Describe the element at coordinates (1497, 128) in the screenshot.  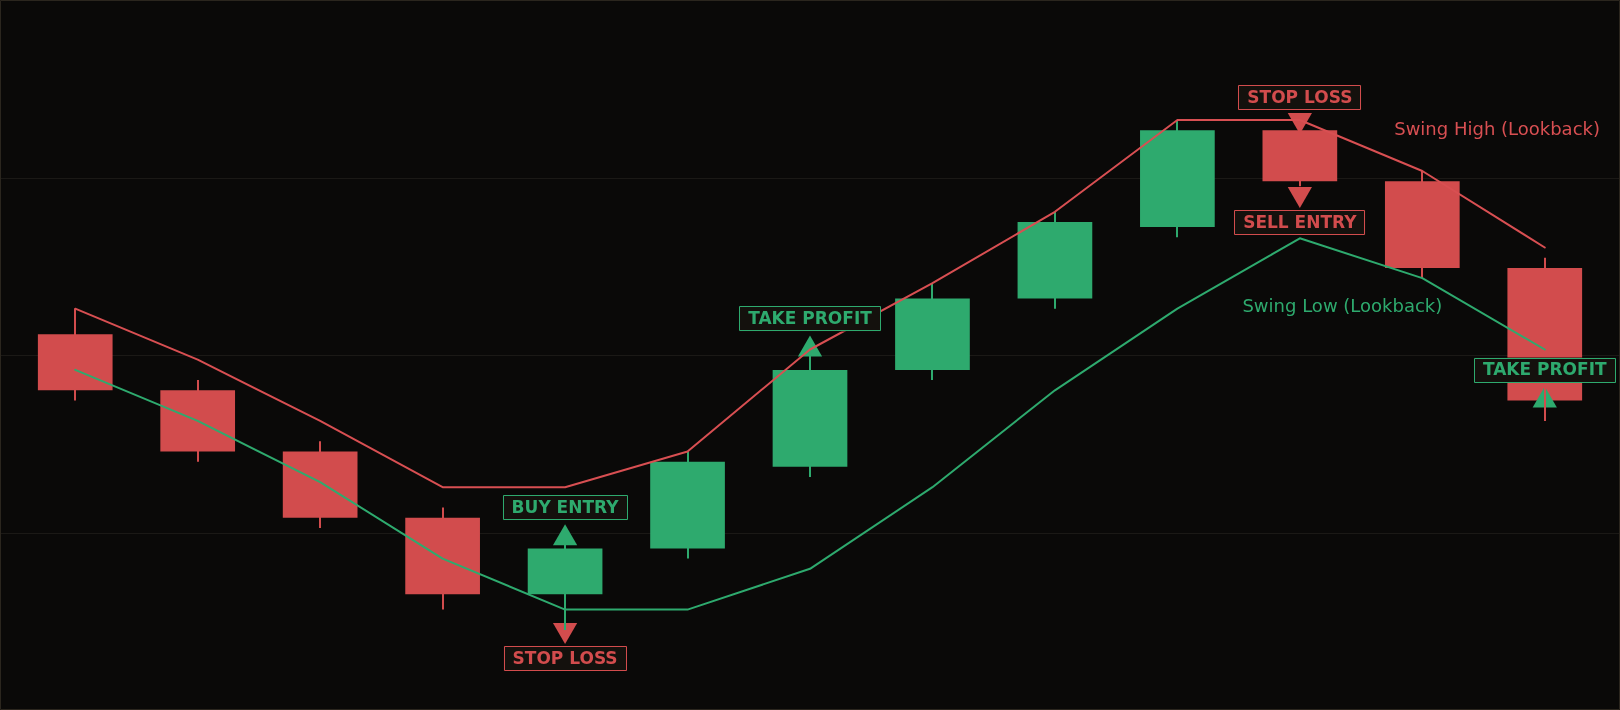
I see `series-label: Swing High (Lookback)` at that location.